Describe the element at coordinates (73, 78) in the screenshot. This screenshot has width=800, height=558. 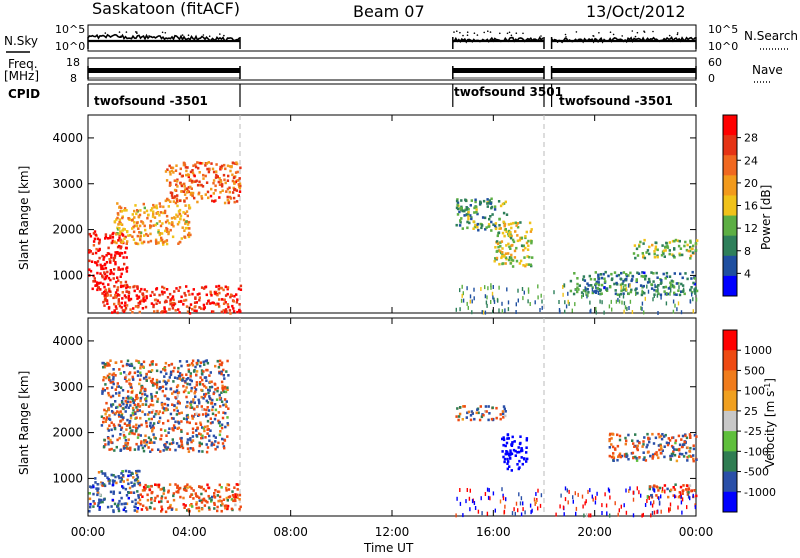
I see `freq-tick-low: 8` at that location.